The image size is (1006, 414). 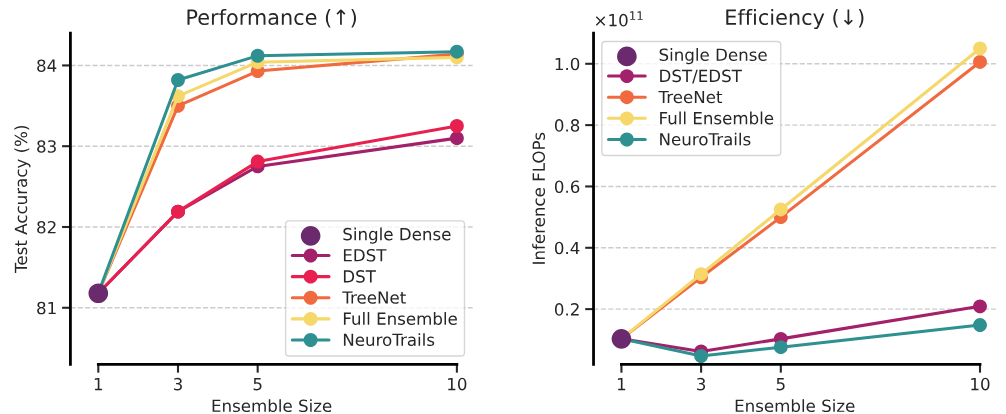 What do you see at coordinates (567, 248) in the screenshot?
I see `y-tick-label: 0.4` at bounding box center [567, 248].